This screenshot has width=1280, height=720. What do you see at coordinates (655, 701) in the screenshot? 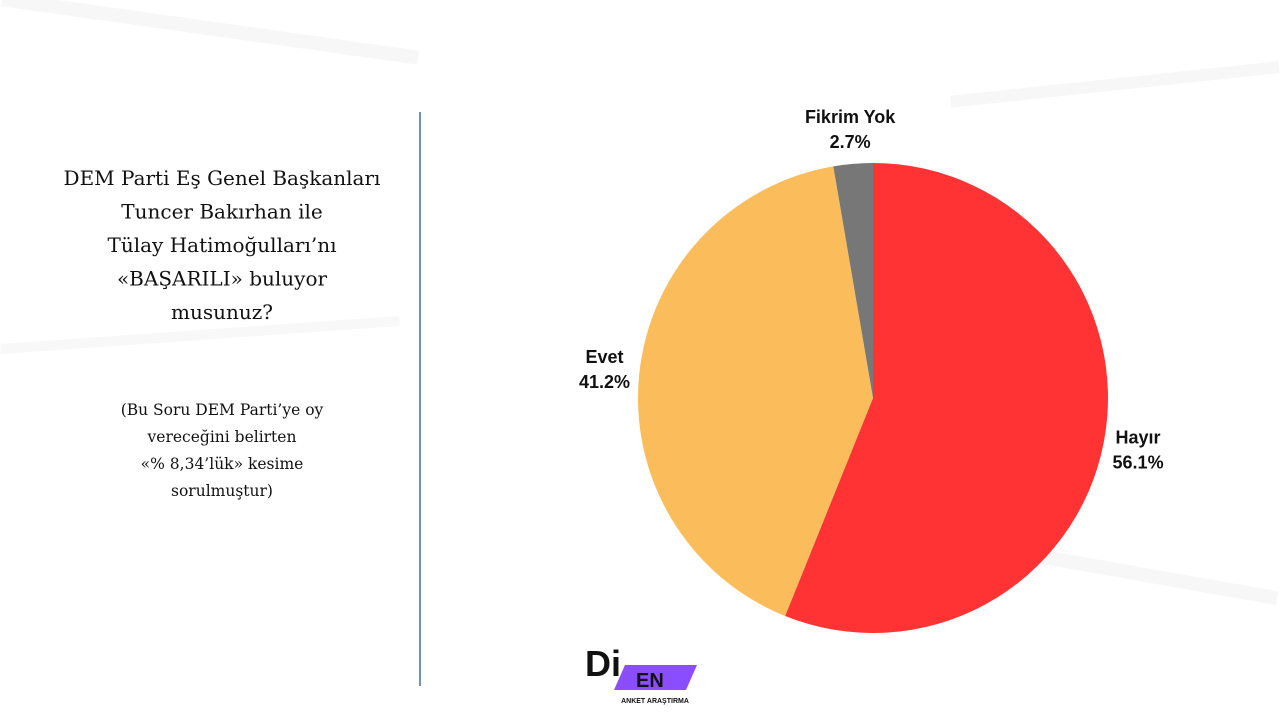
I see `logo-subtitle: ANKET ARAŞTIRMA` at bounding box center [655, 701].